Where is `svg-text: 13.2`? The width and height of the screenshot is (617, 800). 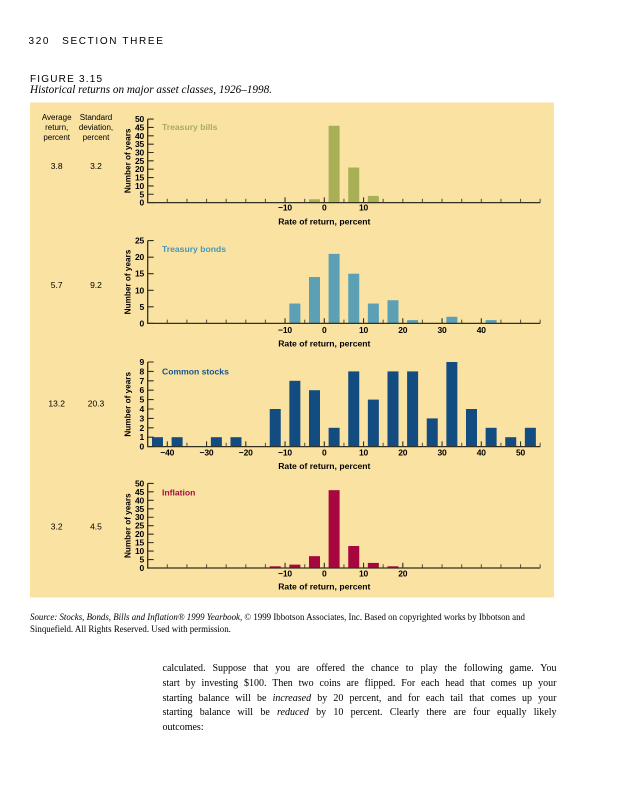 svg-text: 13.2 is located at coordinates (56, 403).